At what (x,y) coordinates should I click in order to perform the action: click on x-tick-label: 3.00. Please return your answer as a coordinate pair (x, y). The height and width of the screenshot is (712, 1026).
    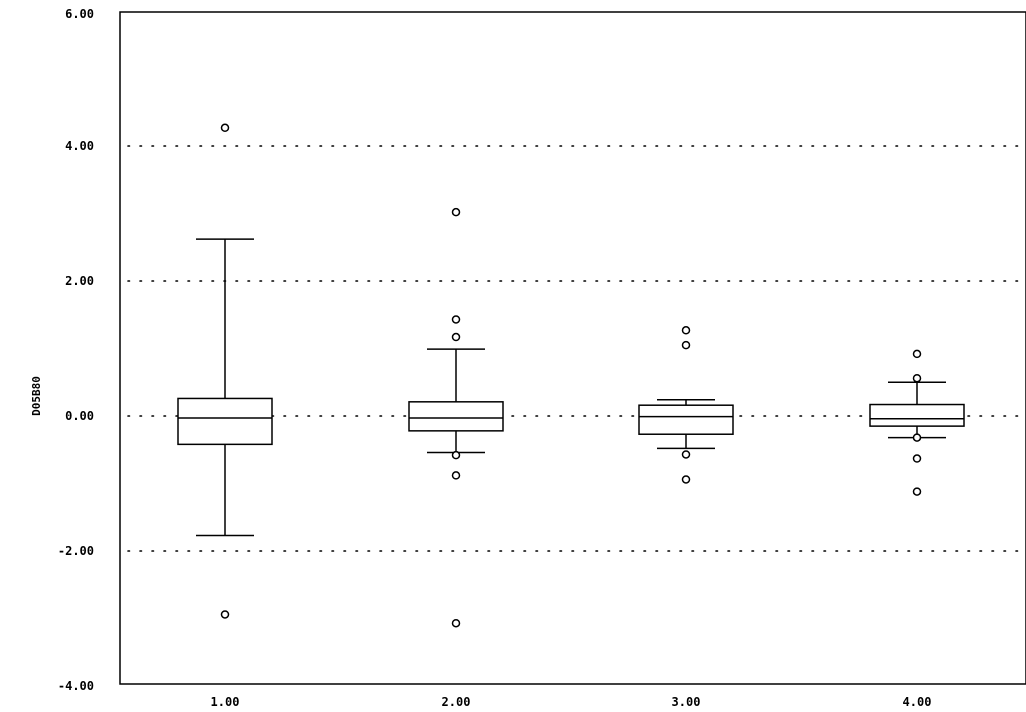
    Looking at the image, I should click on (686, 702).